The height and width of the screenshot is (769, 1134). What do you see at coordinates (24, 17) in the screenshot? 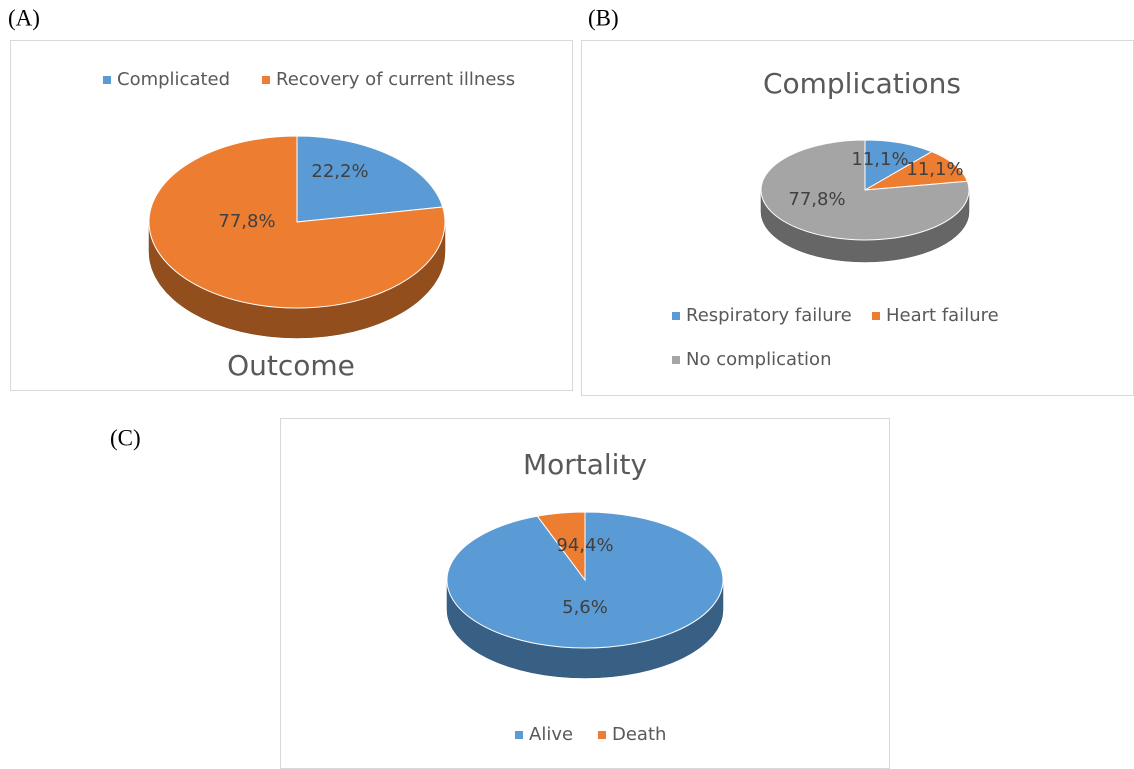
I see `panel-label: (A)` at bounding box center [24, 17].